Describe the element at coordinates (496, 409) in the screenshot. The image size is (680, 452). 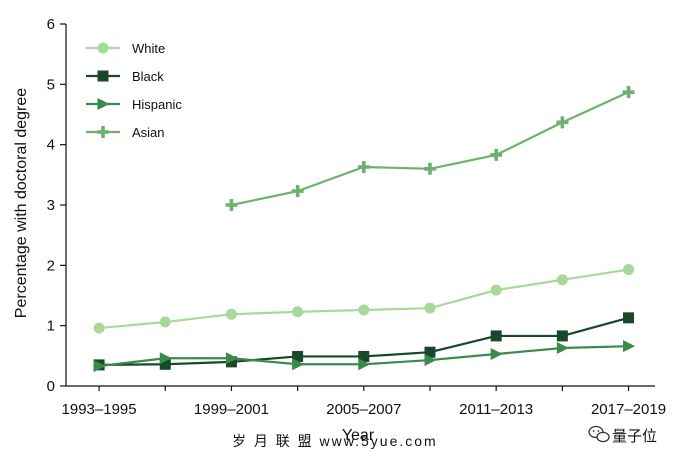
I see `x-tick-label: 2011–2013` at that location.